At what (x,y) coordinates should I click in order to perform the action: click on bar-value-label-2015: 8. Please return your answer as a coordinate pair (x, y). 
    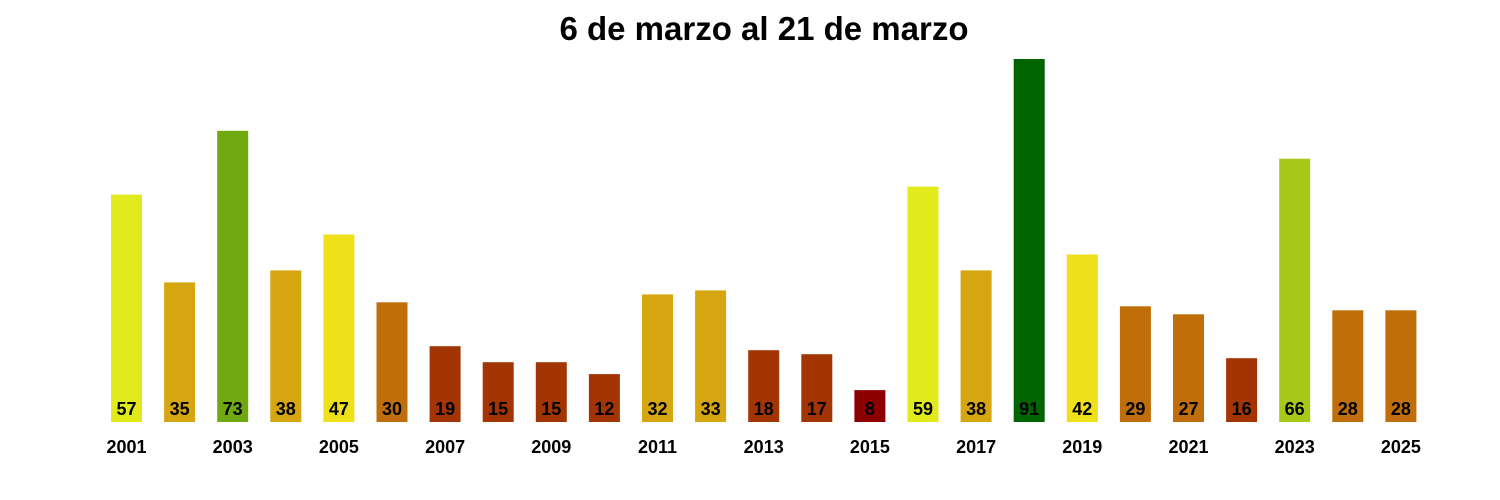
    Looking at the image, I should click on (870, 409).